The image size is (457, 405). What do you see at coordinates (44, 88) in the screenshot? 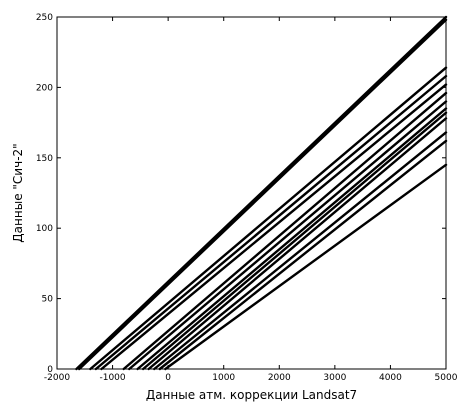
I see `y-tick-label: 200` at bounding box center [44, 88].